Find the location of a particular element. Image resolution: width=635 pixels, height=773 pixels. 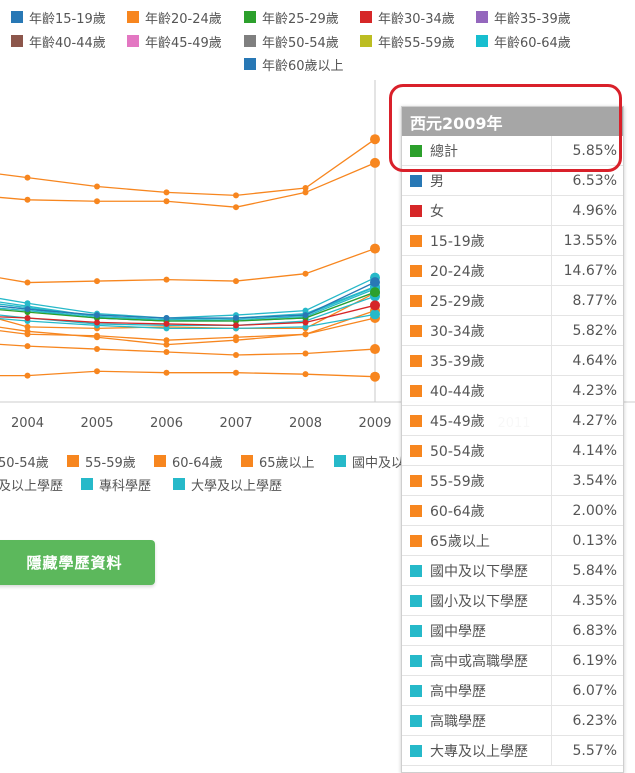

legend-item: 年齡30-34歲 is located at coordinates (407, 17).